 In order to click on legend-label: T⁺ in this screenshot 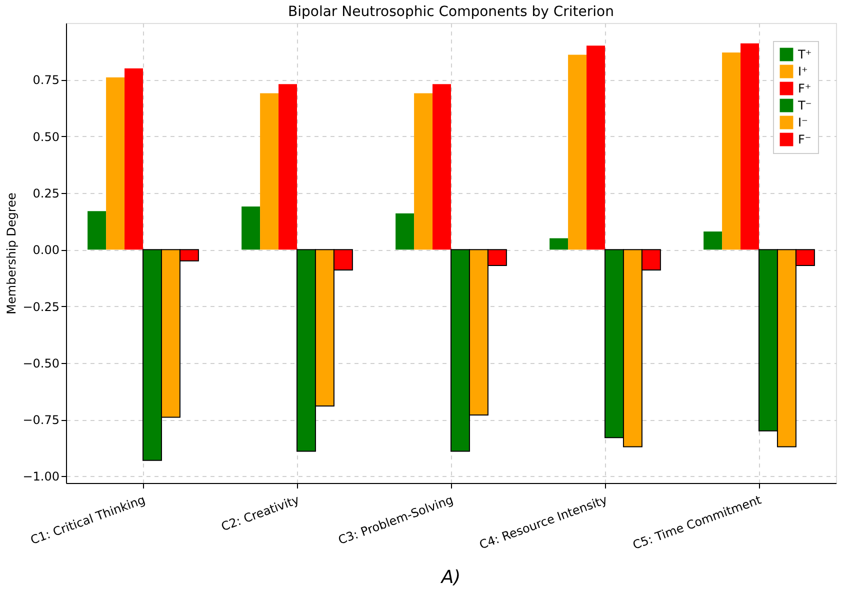, I will do `click(804, 55)`.